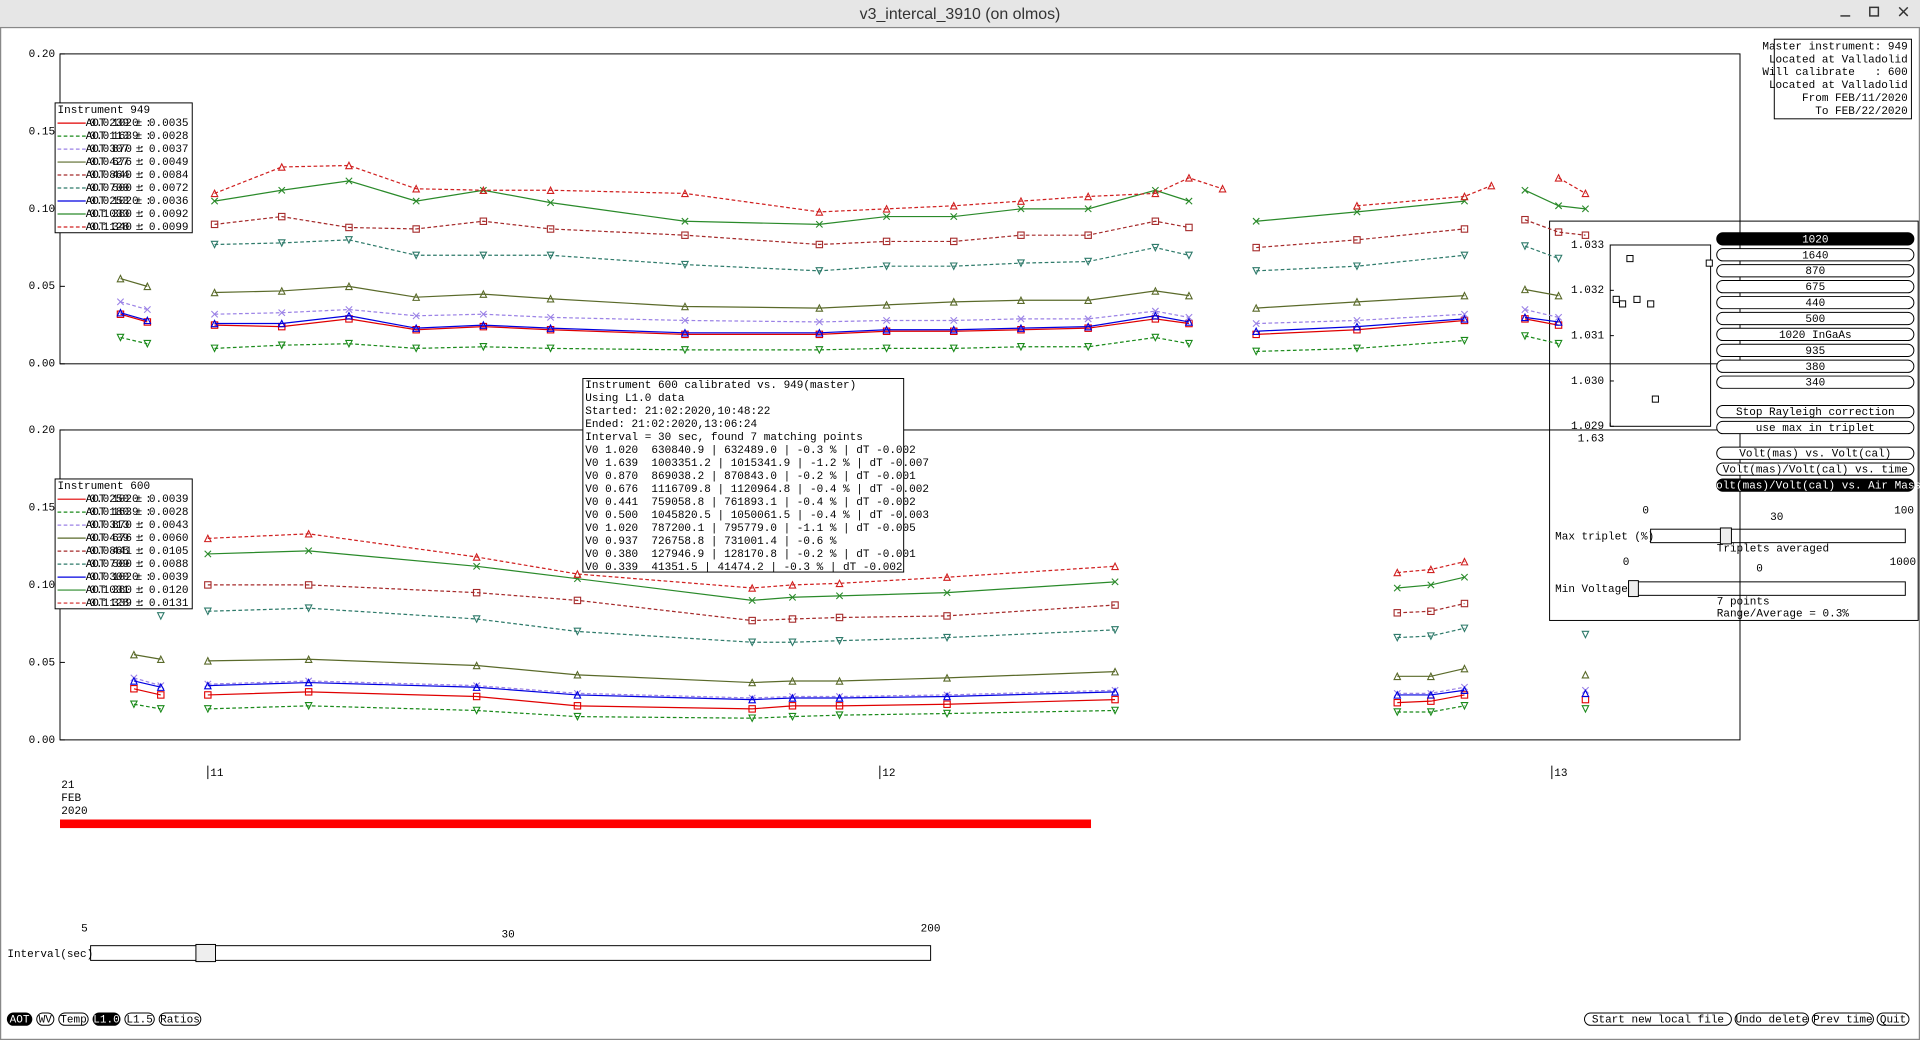 The height and width of the screenshot is (1040, 1920). Describe the element at coordinates (42, 365) in the screenshot. I see `y-tick-label: 0.00` at that location.